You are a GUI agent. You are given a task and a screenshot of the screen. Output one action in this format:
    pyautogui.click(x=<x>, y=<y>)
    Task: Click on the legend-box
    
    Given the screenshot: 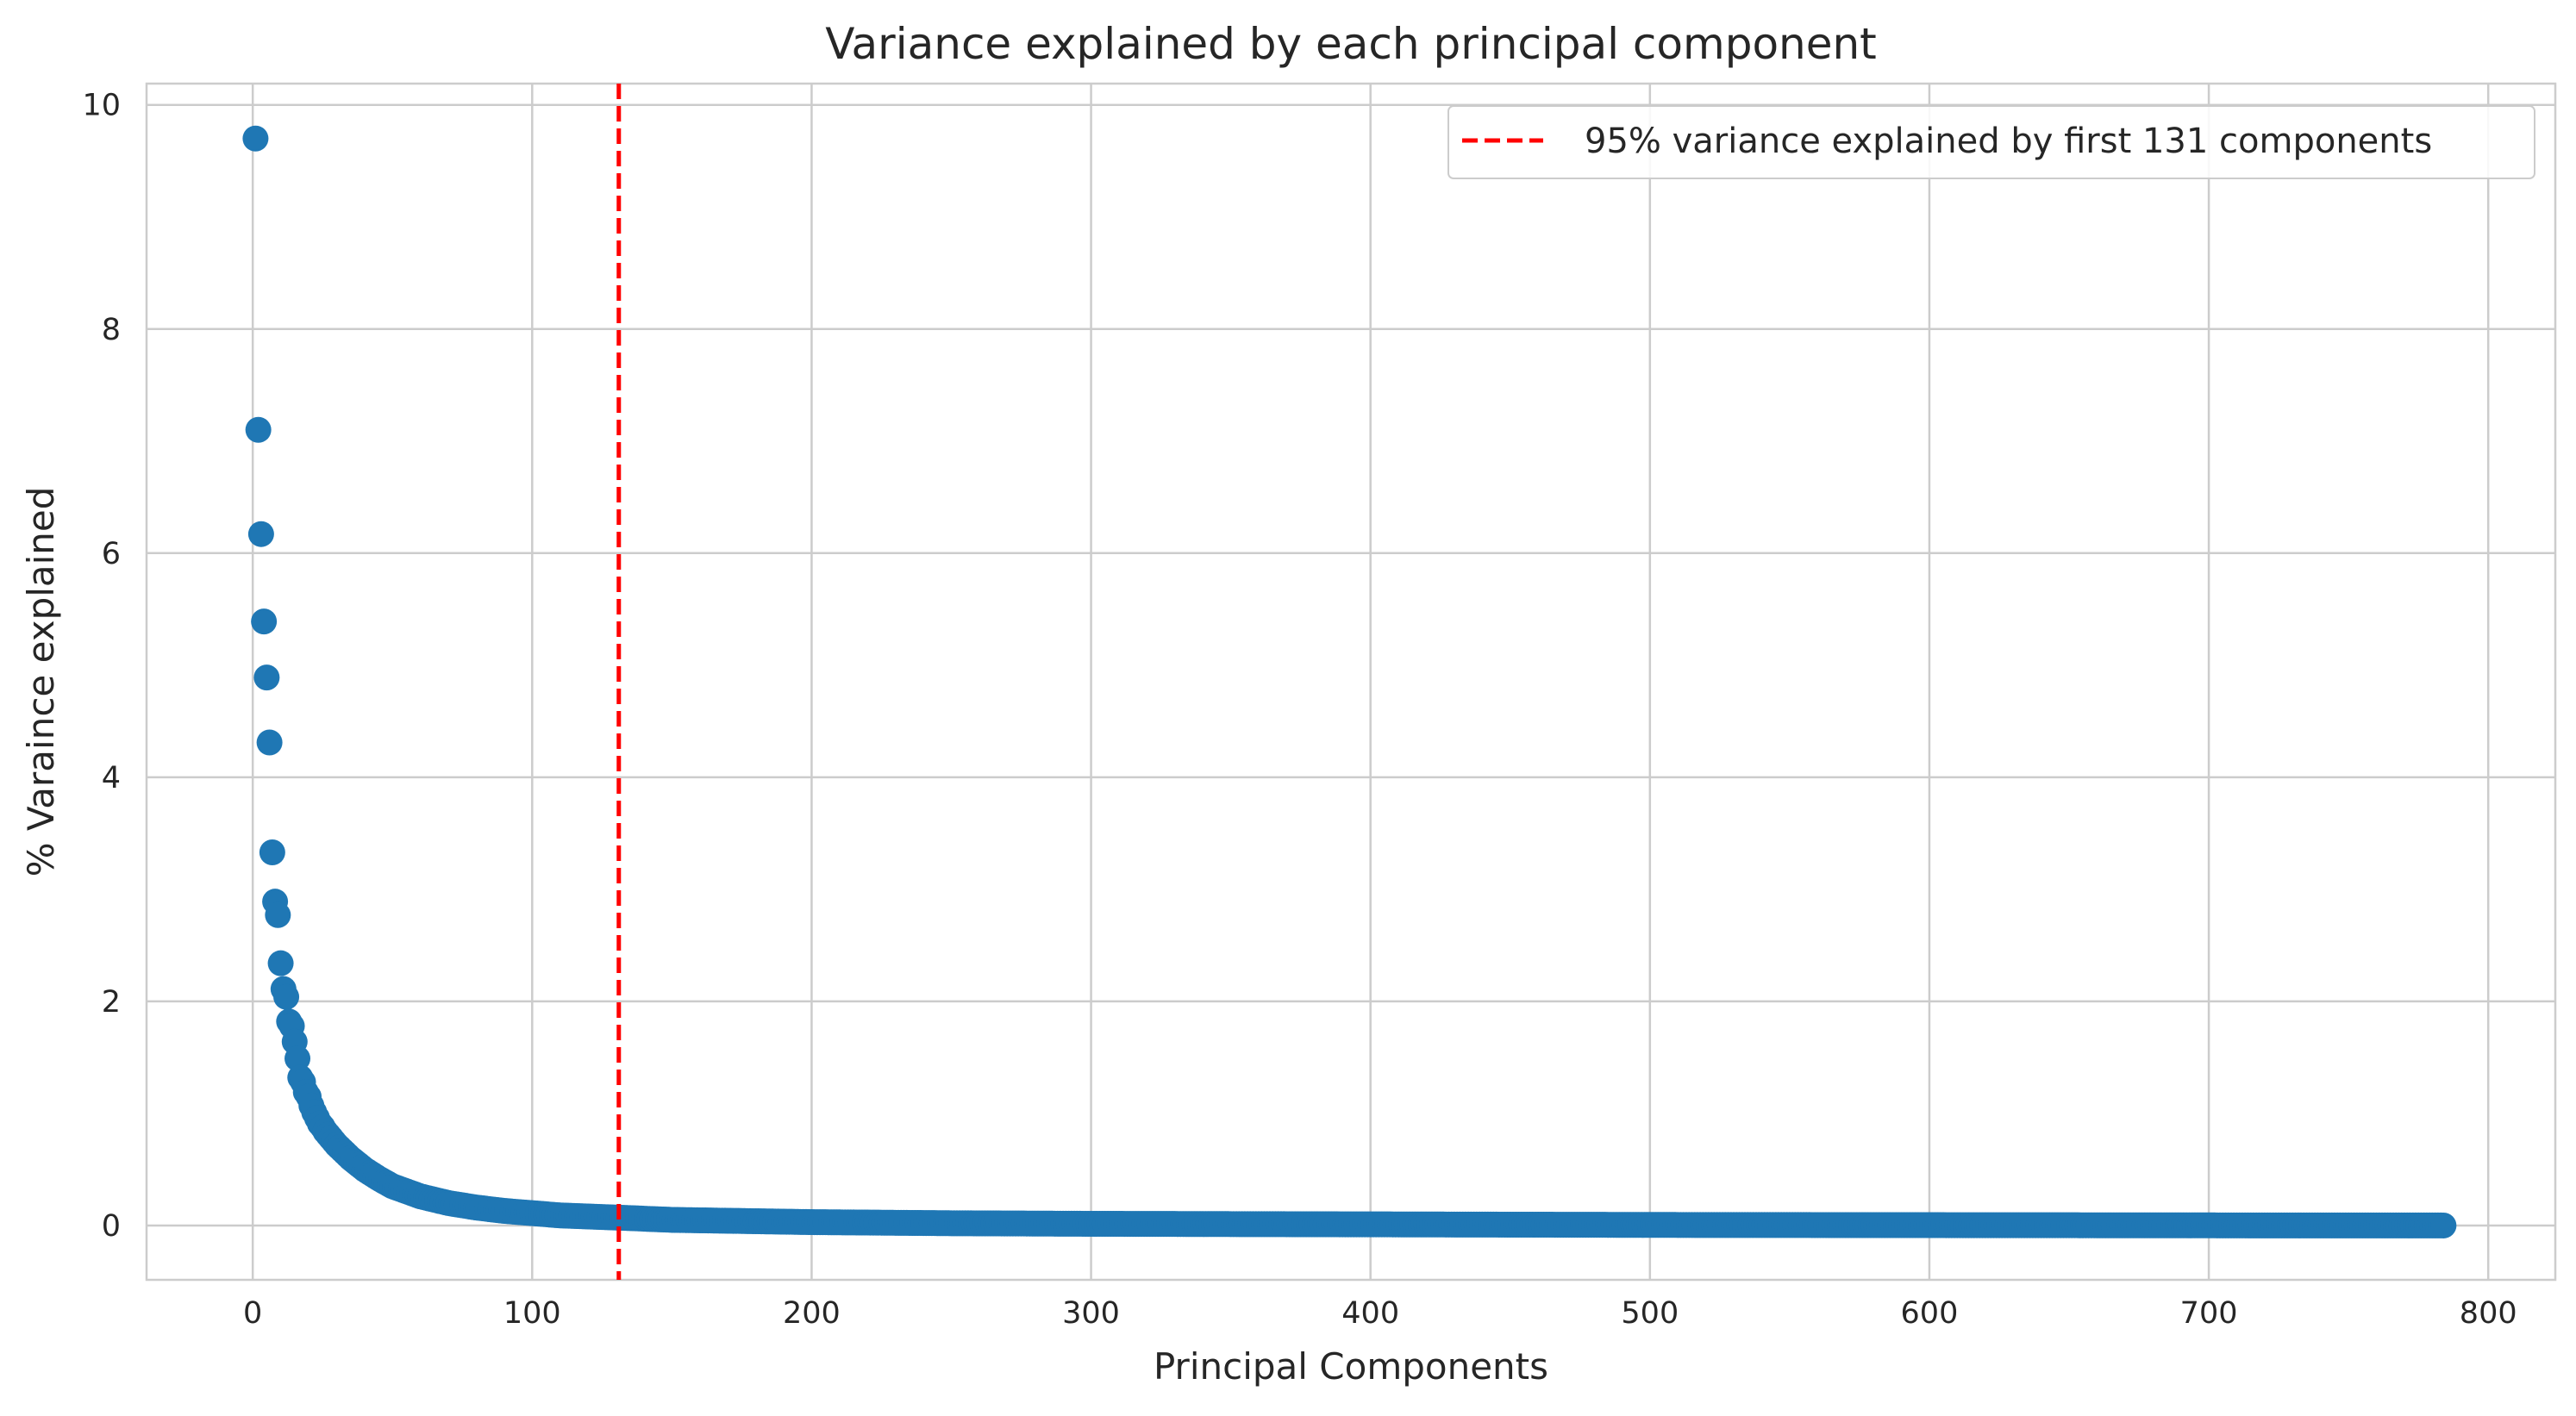 What is the action you would take?
    pyautogui.click(x=1991, y=142)
    